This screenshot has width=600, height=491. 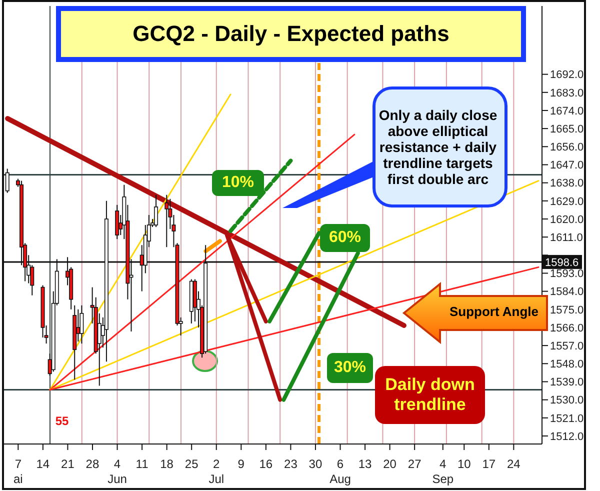 I want to click on x-tick-label: 27, so click(x=415, y=464).